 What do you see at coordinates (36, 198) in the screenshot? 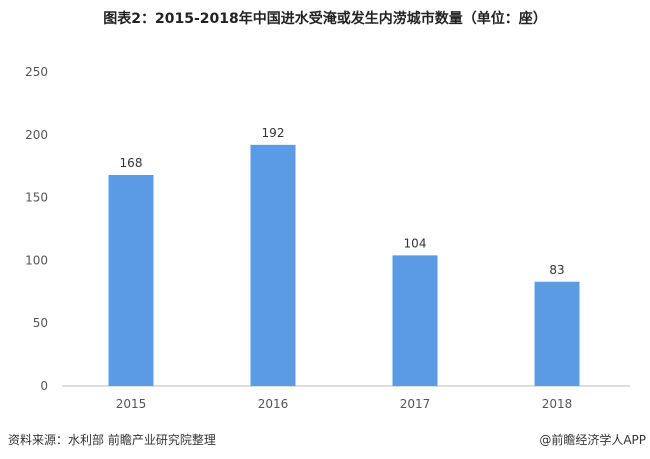
I see `y-tick-label: 150` at bounding box center [36, 198].